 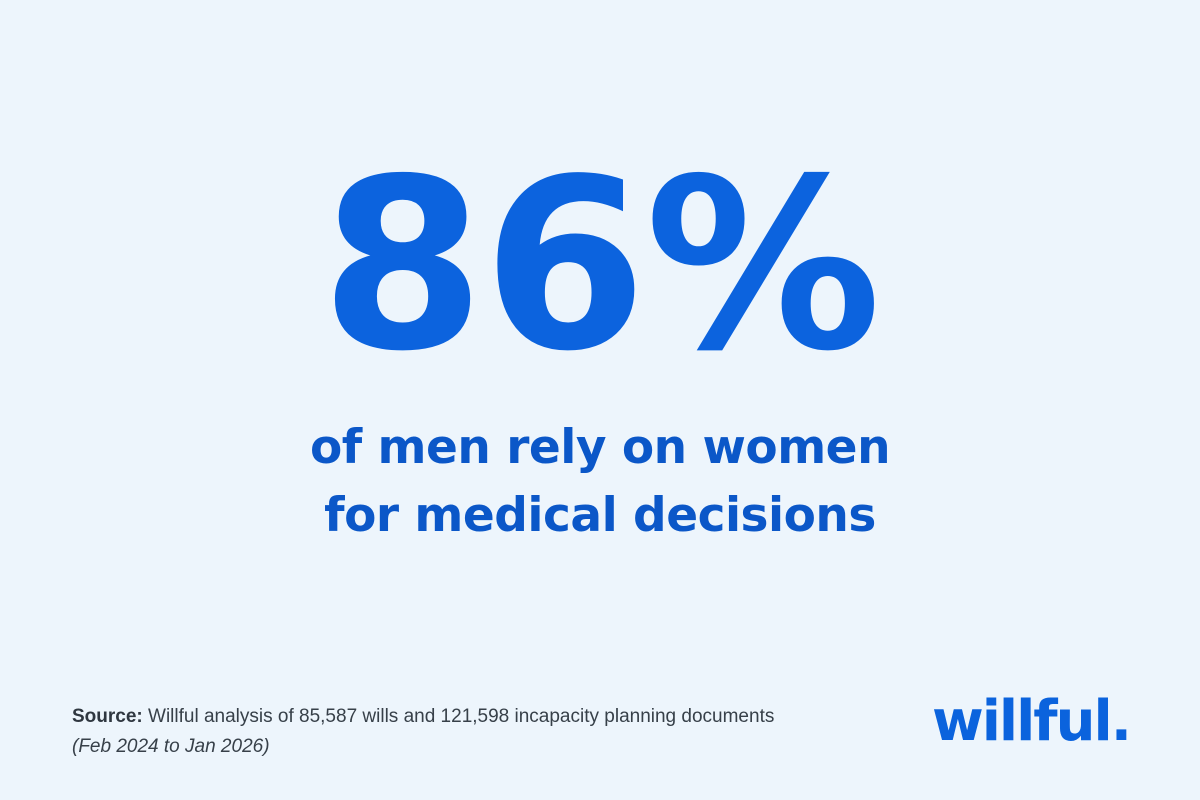 I want to click on source-label: Source:, so click(x=107, y=716).